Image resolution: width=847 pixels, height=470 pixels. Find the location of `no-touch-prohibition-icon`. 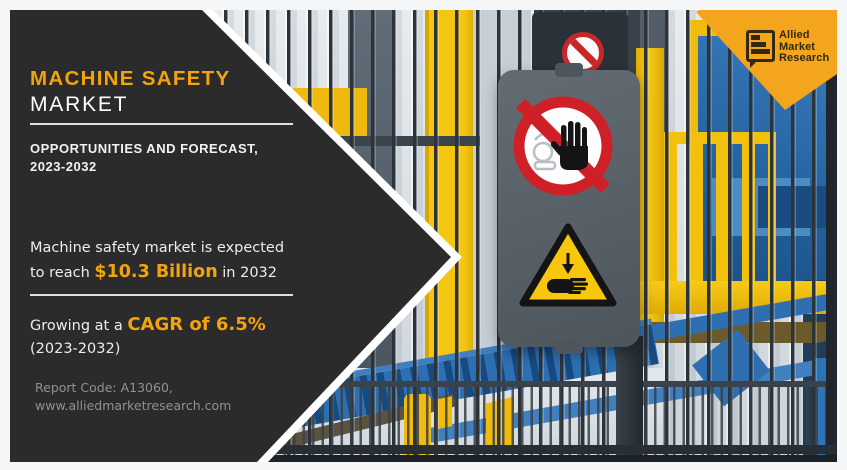

no-touch-prohibition-icon is located at coordinates (563, 146).